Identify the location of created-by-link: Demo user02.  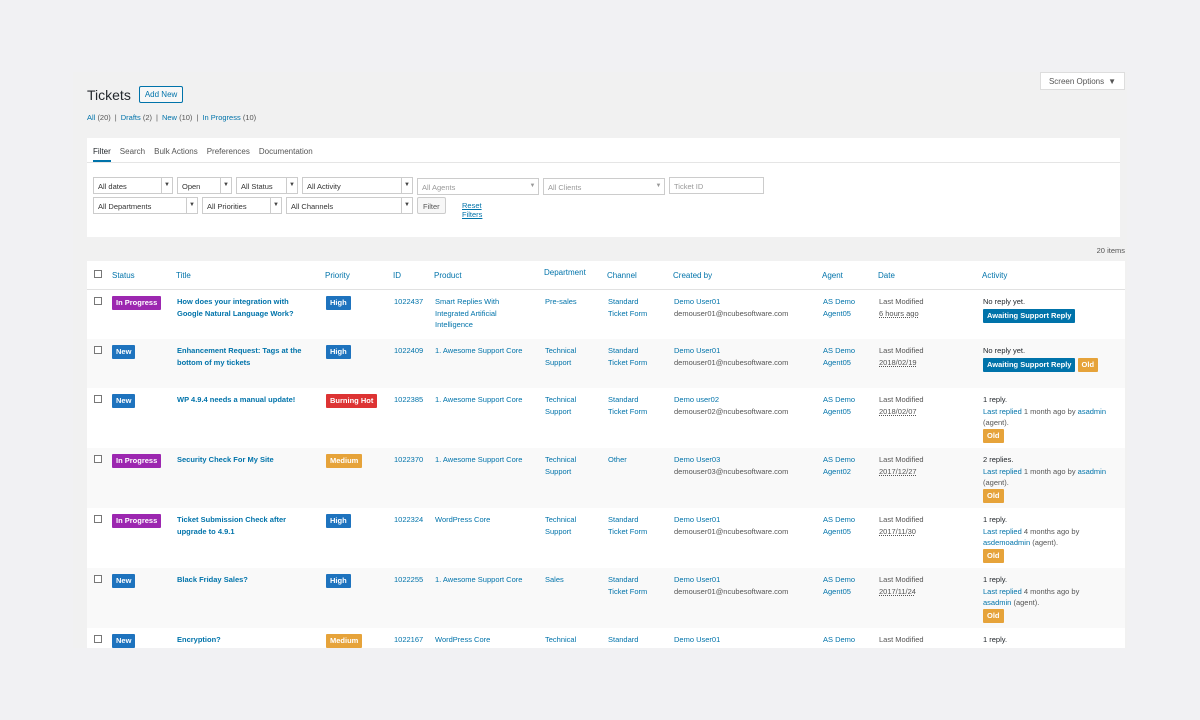
(697, 399).